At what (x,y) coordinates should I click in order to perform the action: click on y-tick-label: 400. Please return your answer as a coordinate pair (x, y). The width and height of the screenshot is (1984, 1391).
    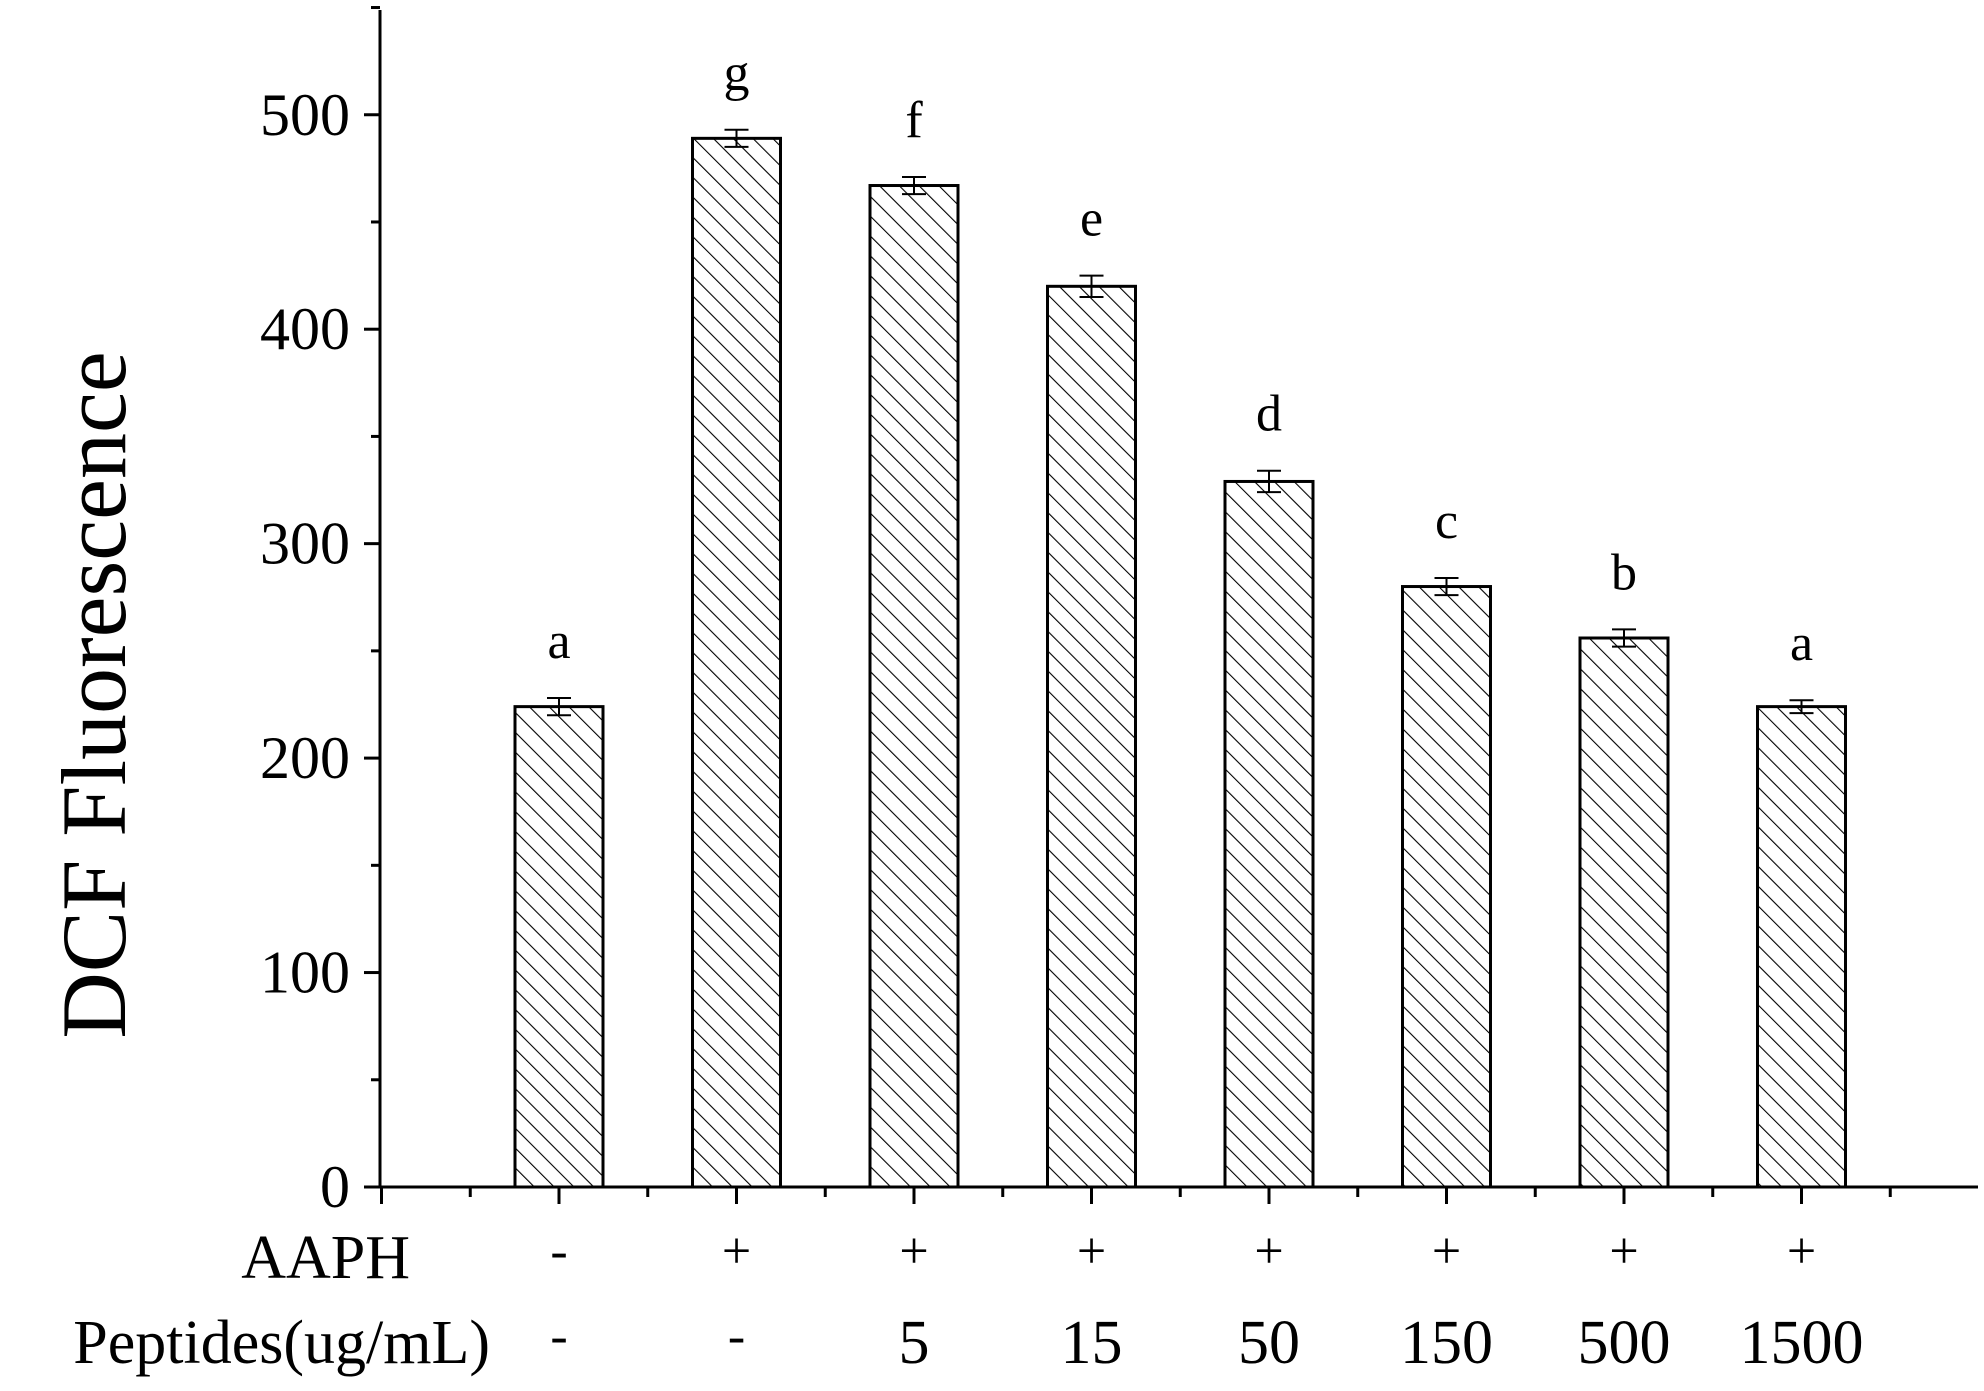
    Looking at the image, I should click on (305, 329).